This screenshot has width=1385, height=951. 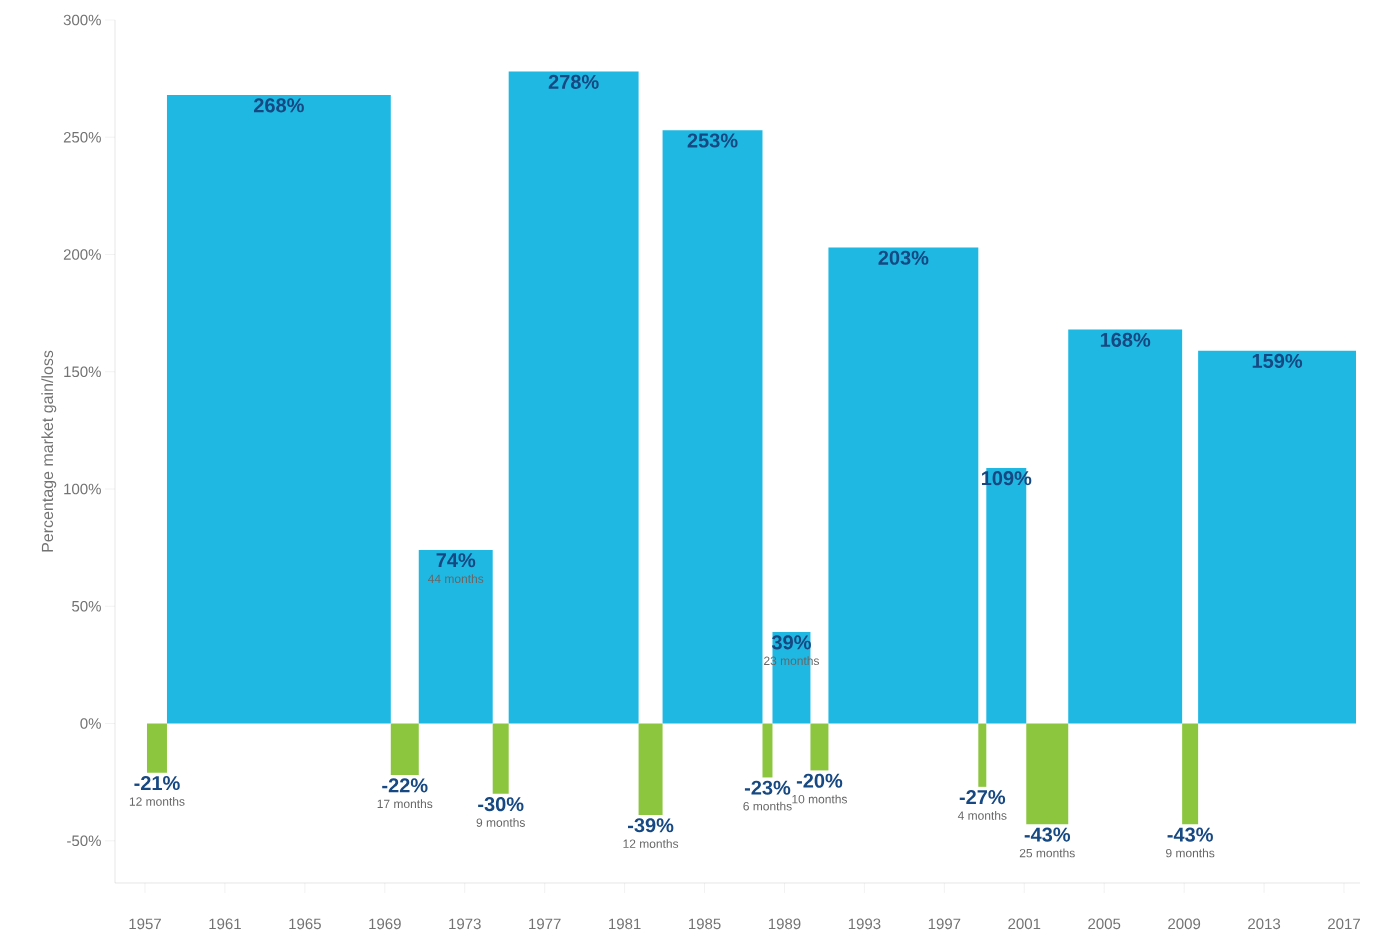 What do you see at coordinates (767, 787) in the screenshot?
I see `data-label: -23%` at bounding box center [767, 787].